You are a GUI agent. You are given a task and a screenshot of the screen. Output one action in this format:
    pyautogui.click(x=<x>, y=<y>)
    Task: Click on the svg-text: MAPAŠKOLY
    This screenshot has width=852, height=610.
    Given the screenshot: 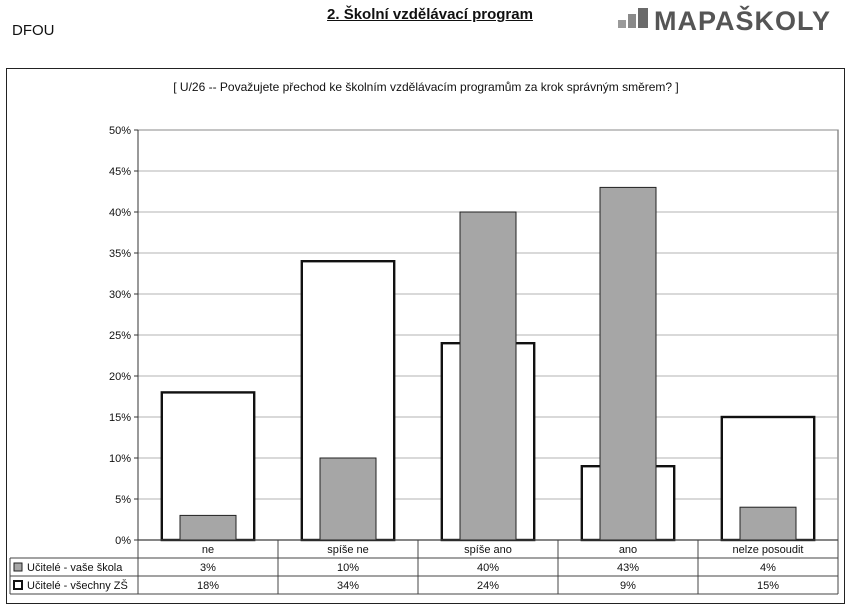 What is the action you would take?
    pyautogui.click(x=742, y=20)
    